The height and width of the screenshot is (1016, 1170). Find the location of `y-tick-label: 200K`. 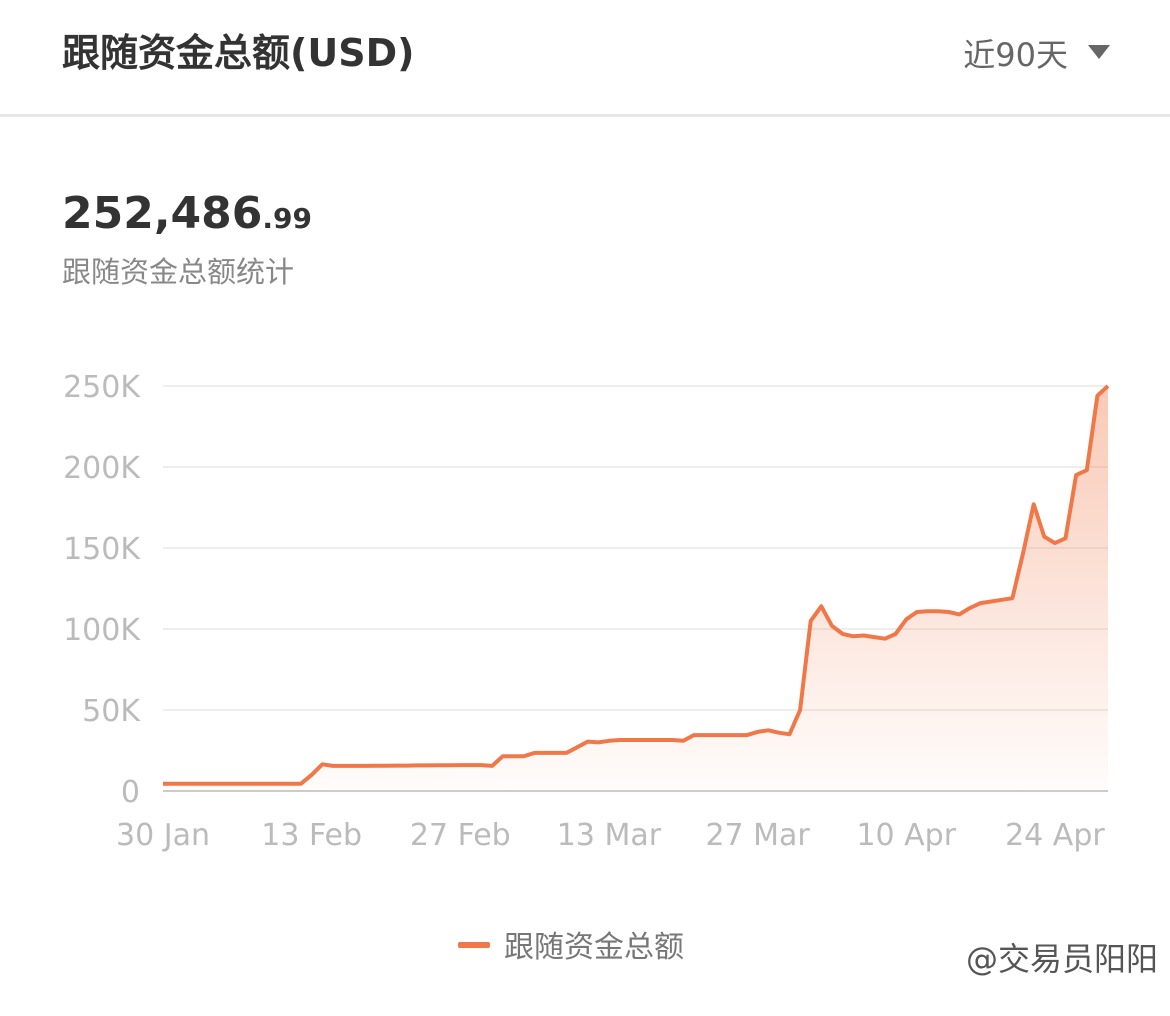

y-tick-label: 200K is located at coordinates (102, 468).